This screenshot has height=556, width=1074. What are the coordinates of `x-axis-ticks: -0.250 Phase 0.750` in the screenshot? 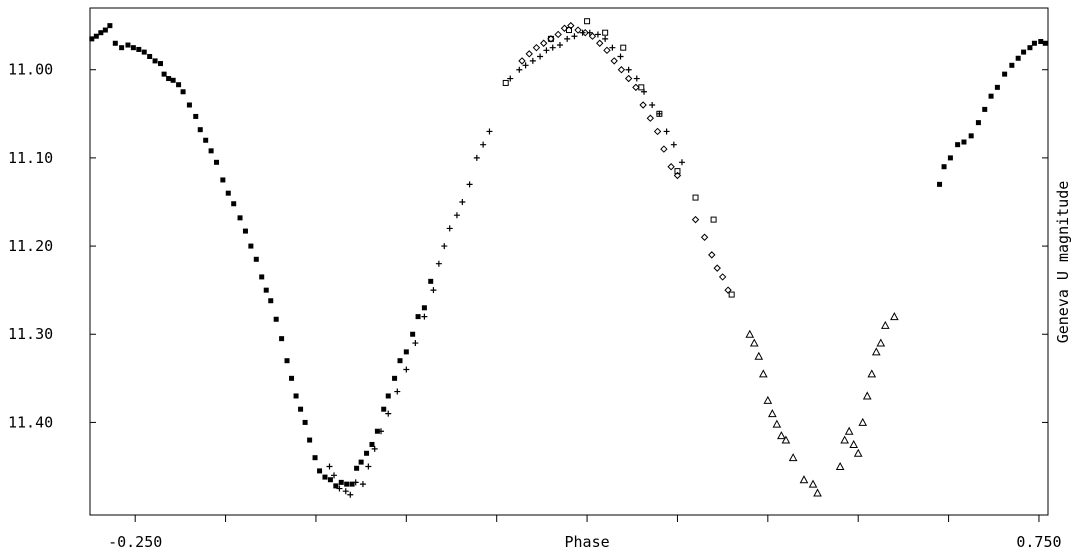 It's located at (585, 533).